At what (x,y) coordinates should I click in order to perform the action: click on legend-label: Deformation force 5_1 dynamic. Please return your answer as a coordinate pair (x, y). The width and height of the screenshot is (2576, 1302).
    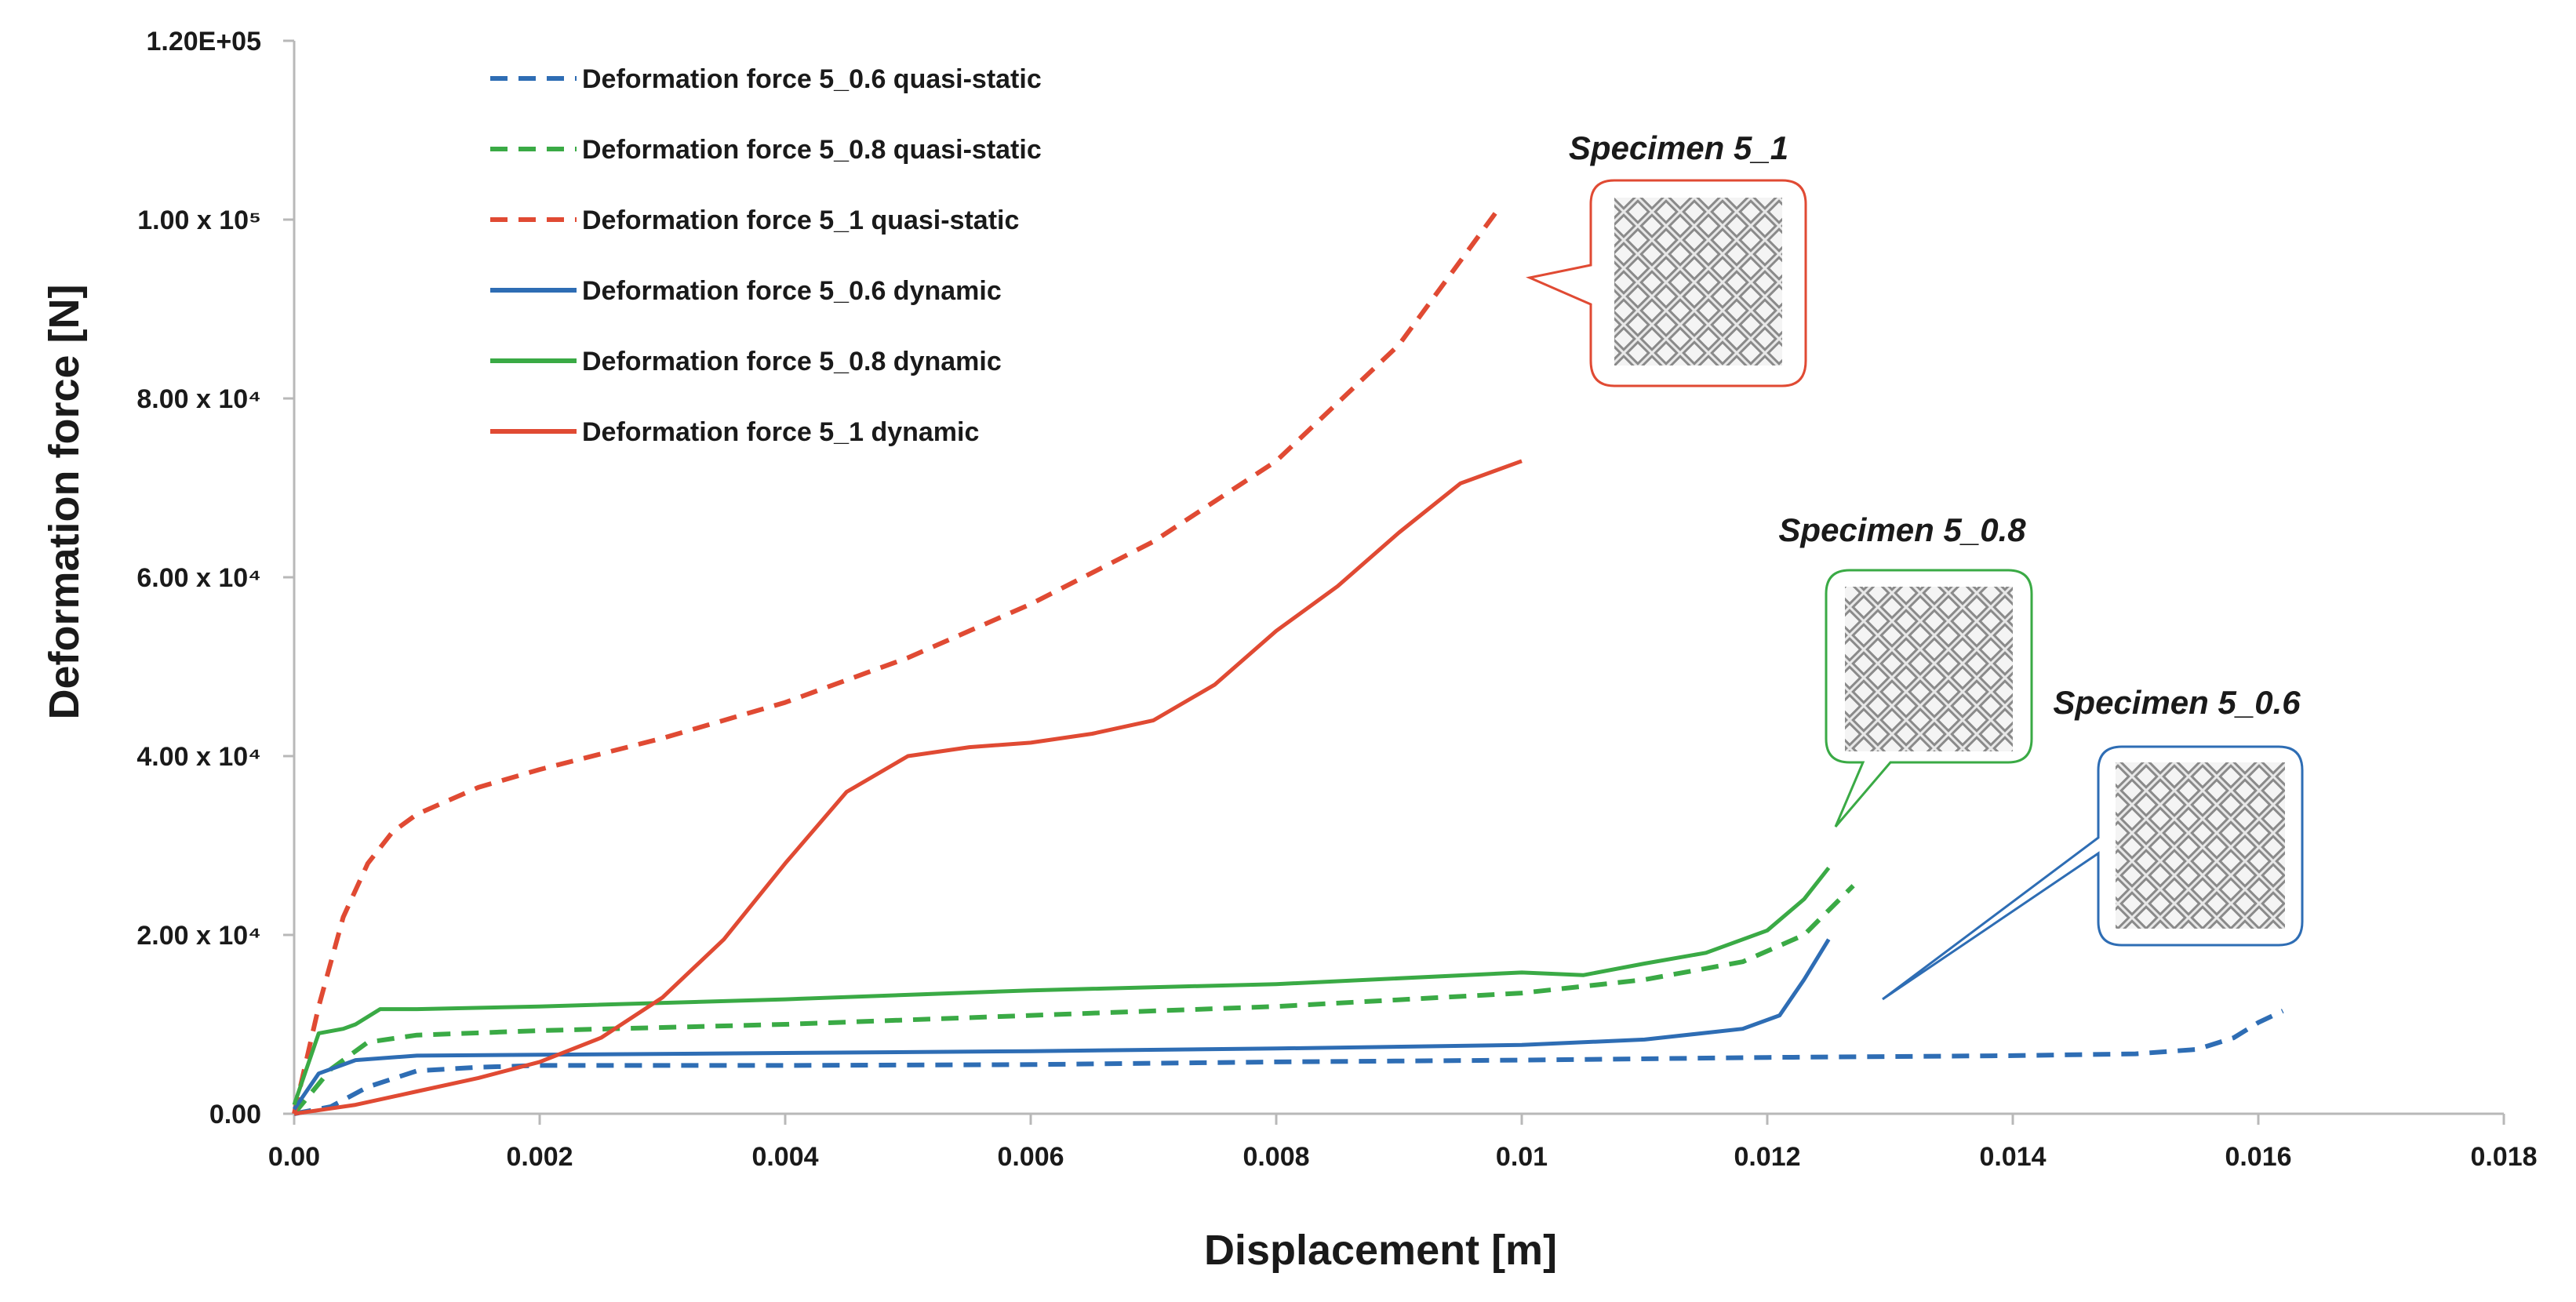
    Looking at the image, I should click on (780, 432).